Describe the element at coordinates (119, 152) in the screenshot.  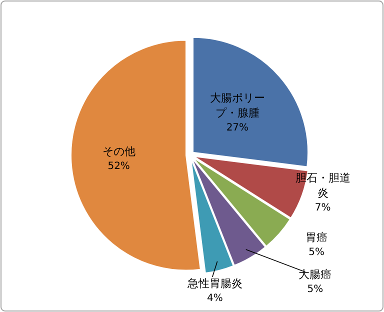
I see `slice-label: その他` at that location.